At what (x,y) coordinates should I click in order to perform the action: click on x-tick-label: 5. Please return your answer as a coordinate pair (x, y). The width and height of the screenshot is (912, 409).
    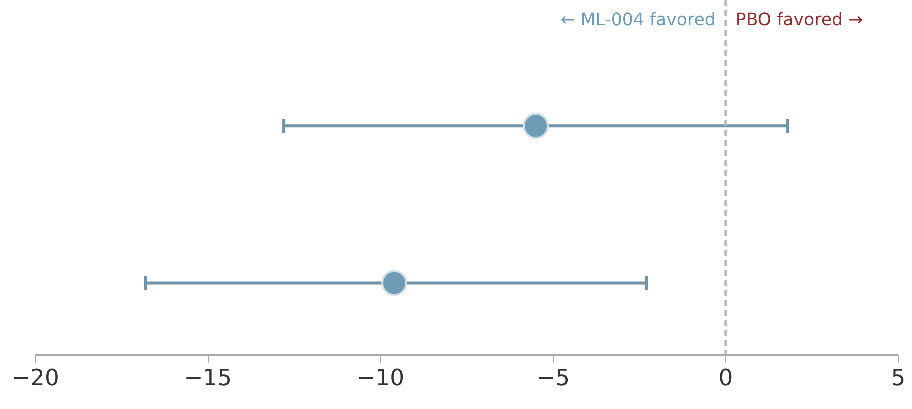
    Looking at the image, I should click on (898, 379).